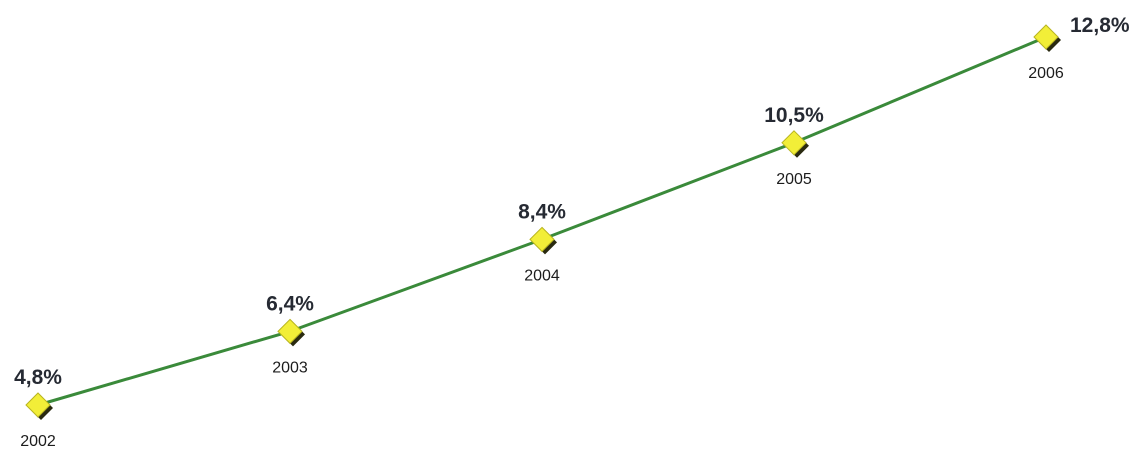  I want to click on x-tick-label: 2005, so click(794, 179).